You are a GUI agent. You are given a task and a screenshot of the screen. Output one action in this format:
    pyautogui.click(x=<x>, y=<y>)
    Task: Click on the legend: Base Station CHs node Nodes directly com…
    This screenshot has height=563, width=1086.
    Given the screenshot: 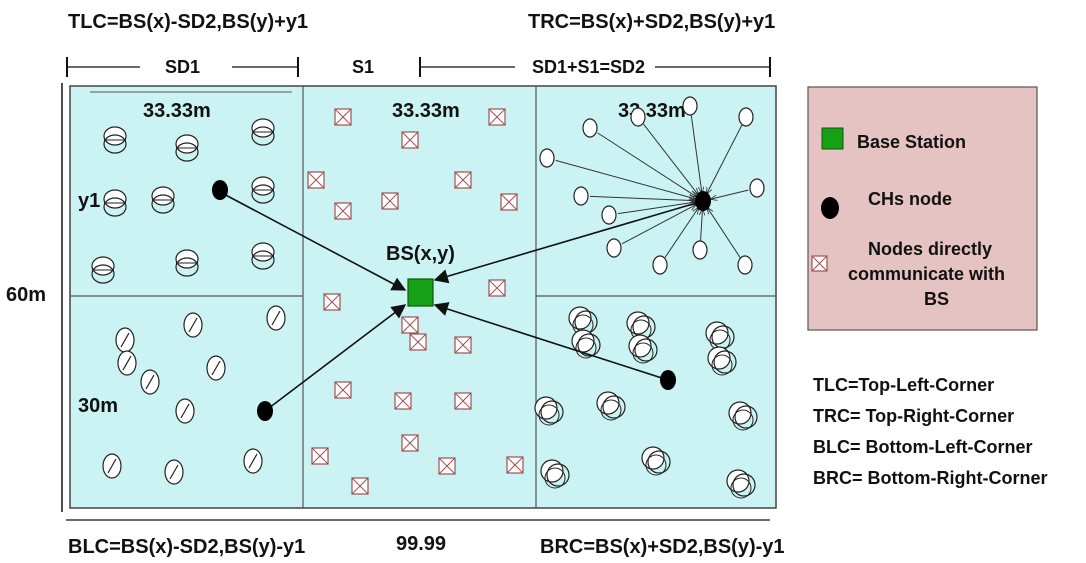 What is the action you would take?
    pyautogui.click(x=922, y=208)
    